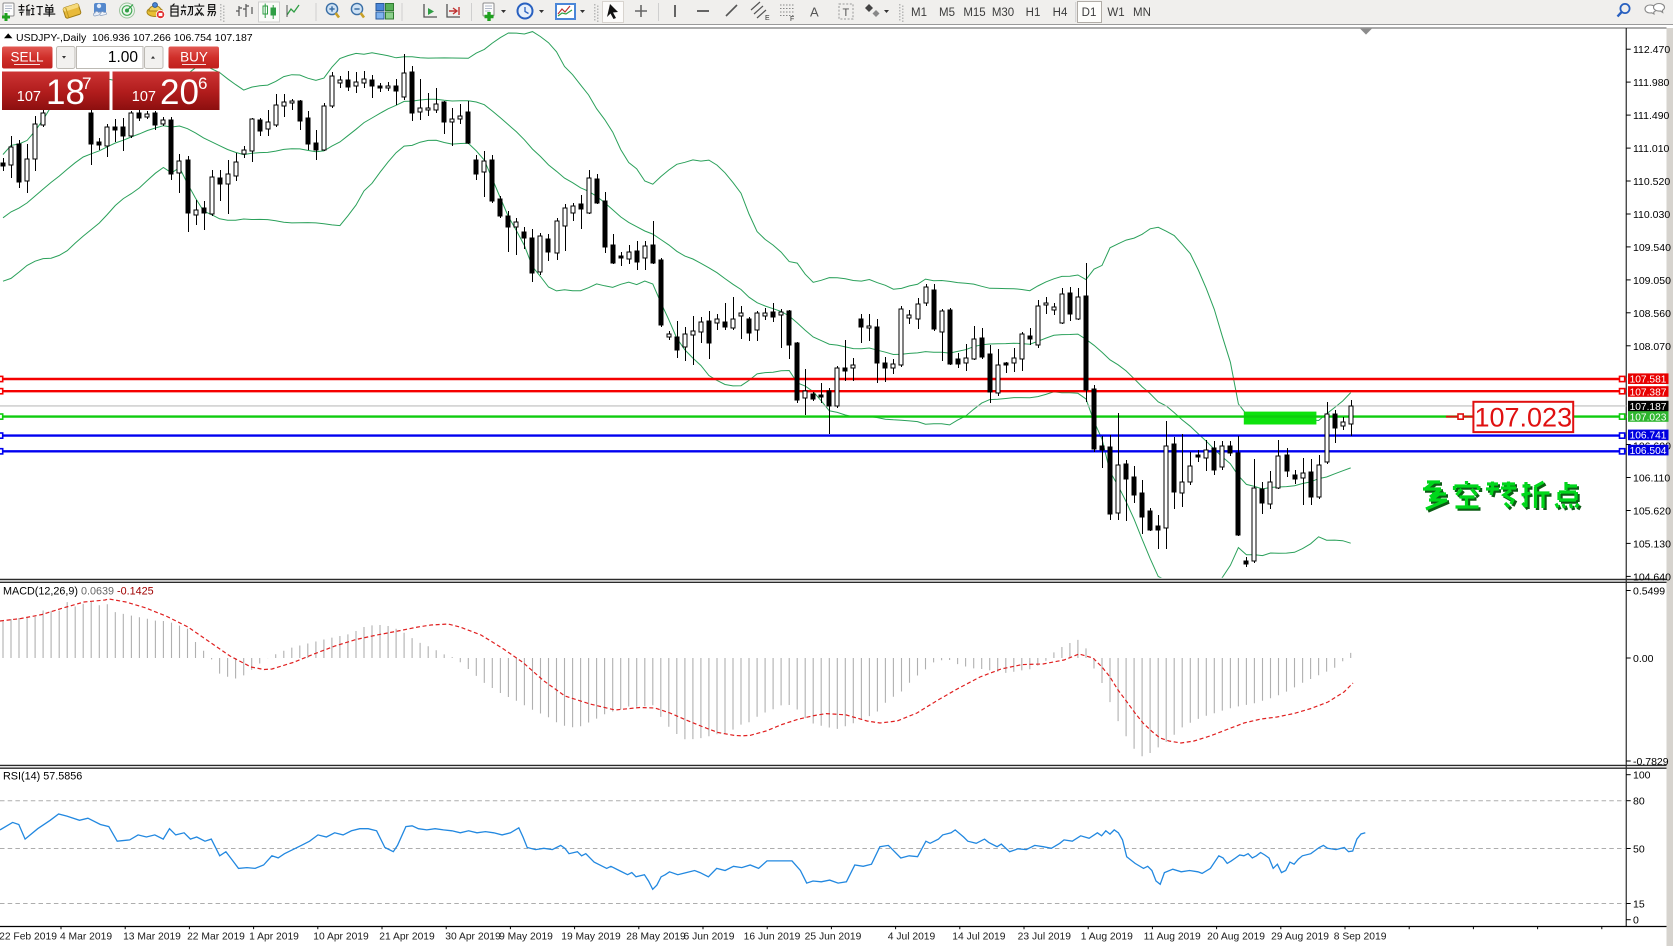 The width and height of the screenshot is (1673, 946). Describe the element at coordinates (833, 937) in the screenshot. I see `svg-text: 25 Jun 2019` at that location.